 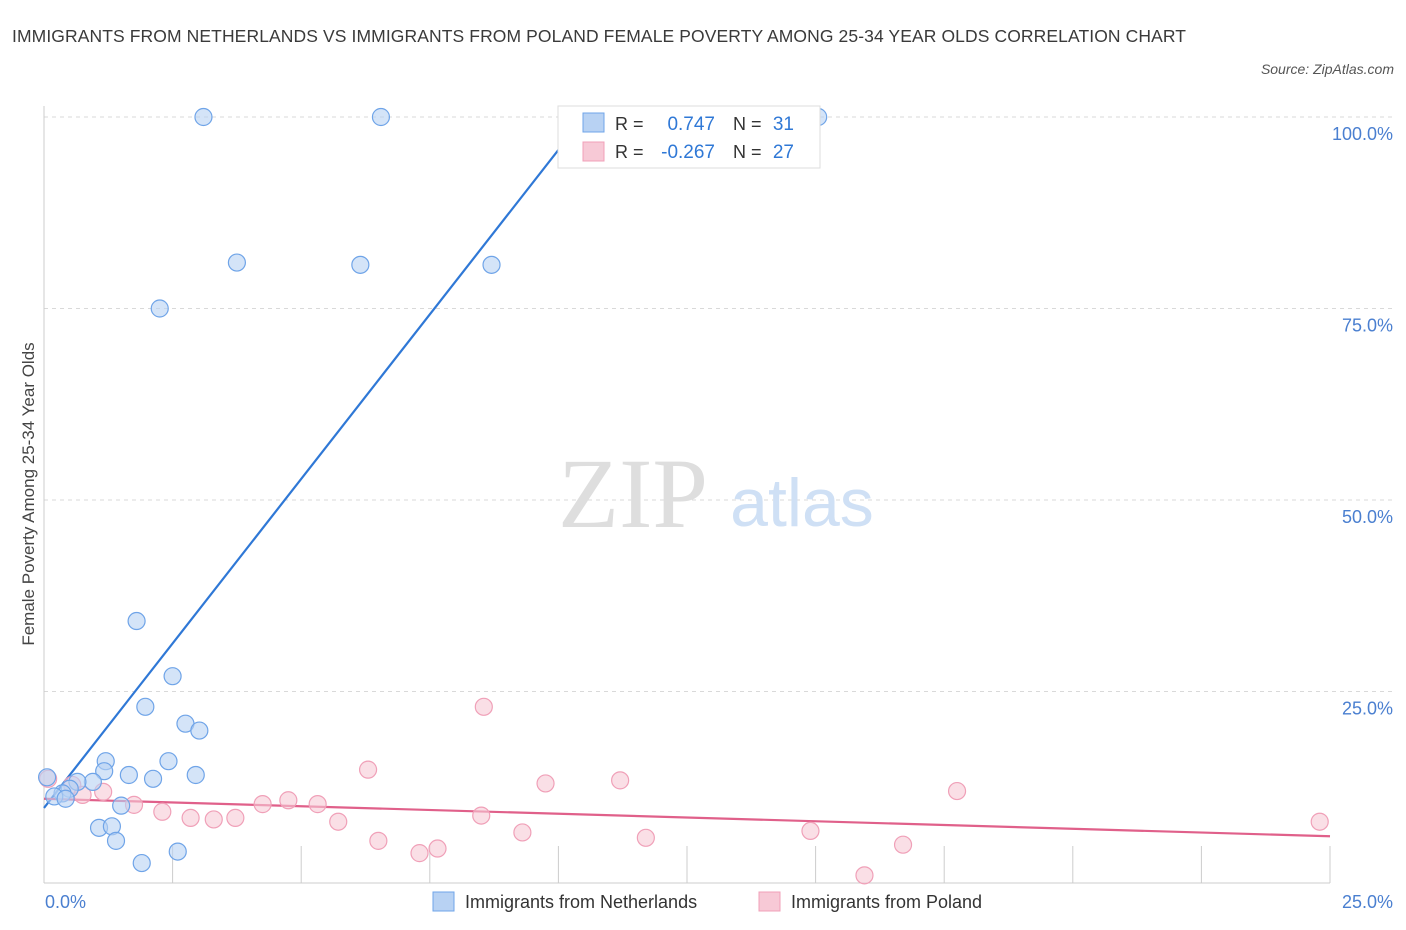 I want to click on stats-r-label-poland: R =, so click(x=629, y=152).